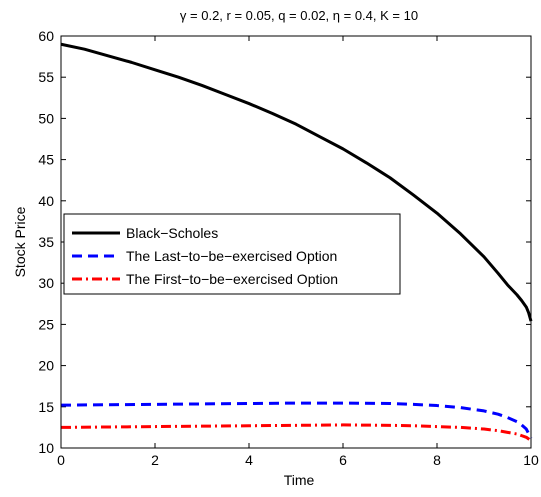  Describe the element at coordinates (172, 233) in the screenshot. I see `legend-label-black-scholes: Black−Scholes` at that location.